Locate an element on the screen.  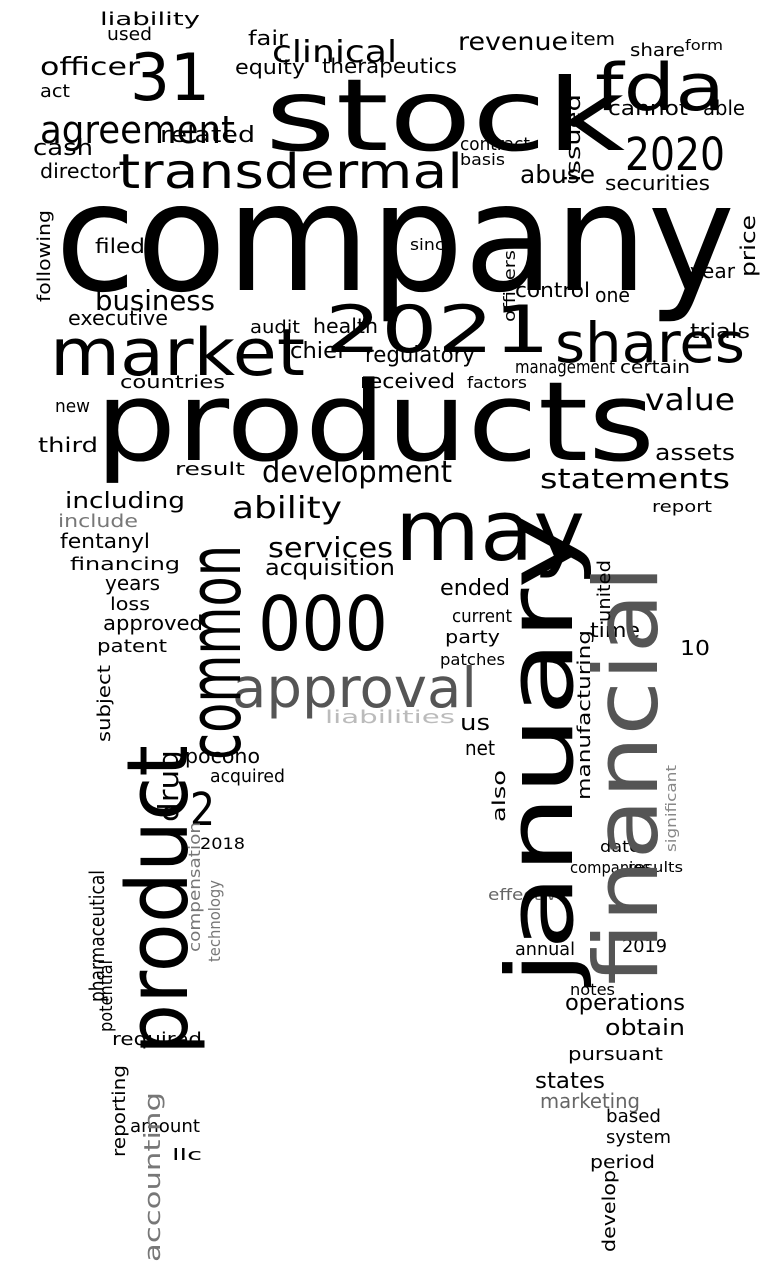
word: factors is located at coordinates (497, 382).